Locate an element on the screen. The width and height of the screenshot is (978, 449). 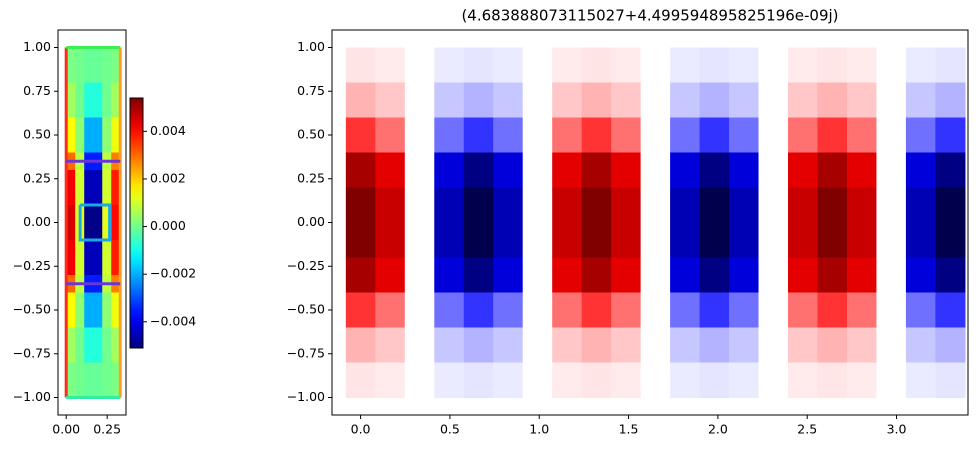
x-tick-label: 2.5 is located at coordinates (807, 429).